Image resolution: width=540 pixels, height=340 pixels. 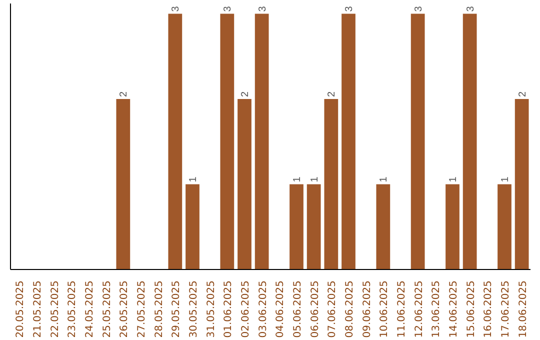 What do you see at coordinates (72, 309) in the screenshot?
I see `x-tick-label: 23.05.2025` at bounding box center [72, 309].